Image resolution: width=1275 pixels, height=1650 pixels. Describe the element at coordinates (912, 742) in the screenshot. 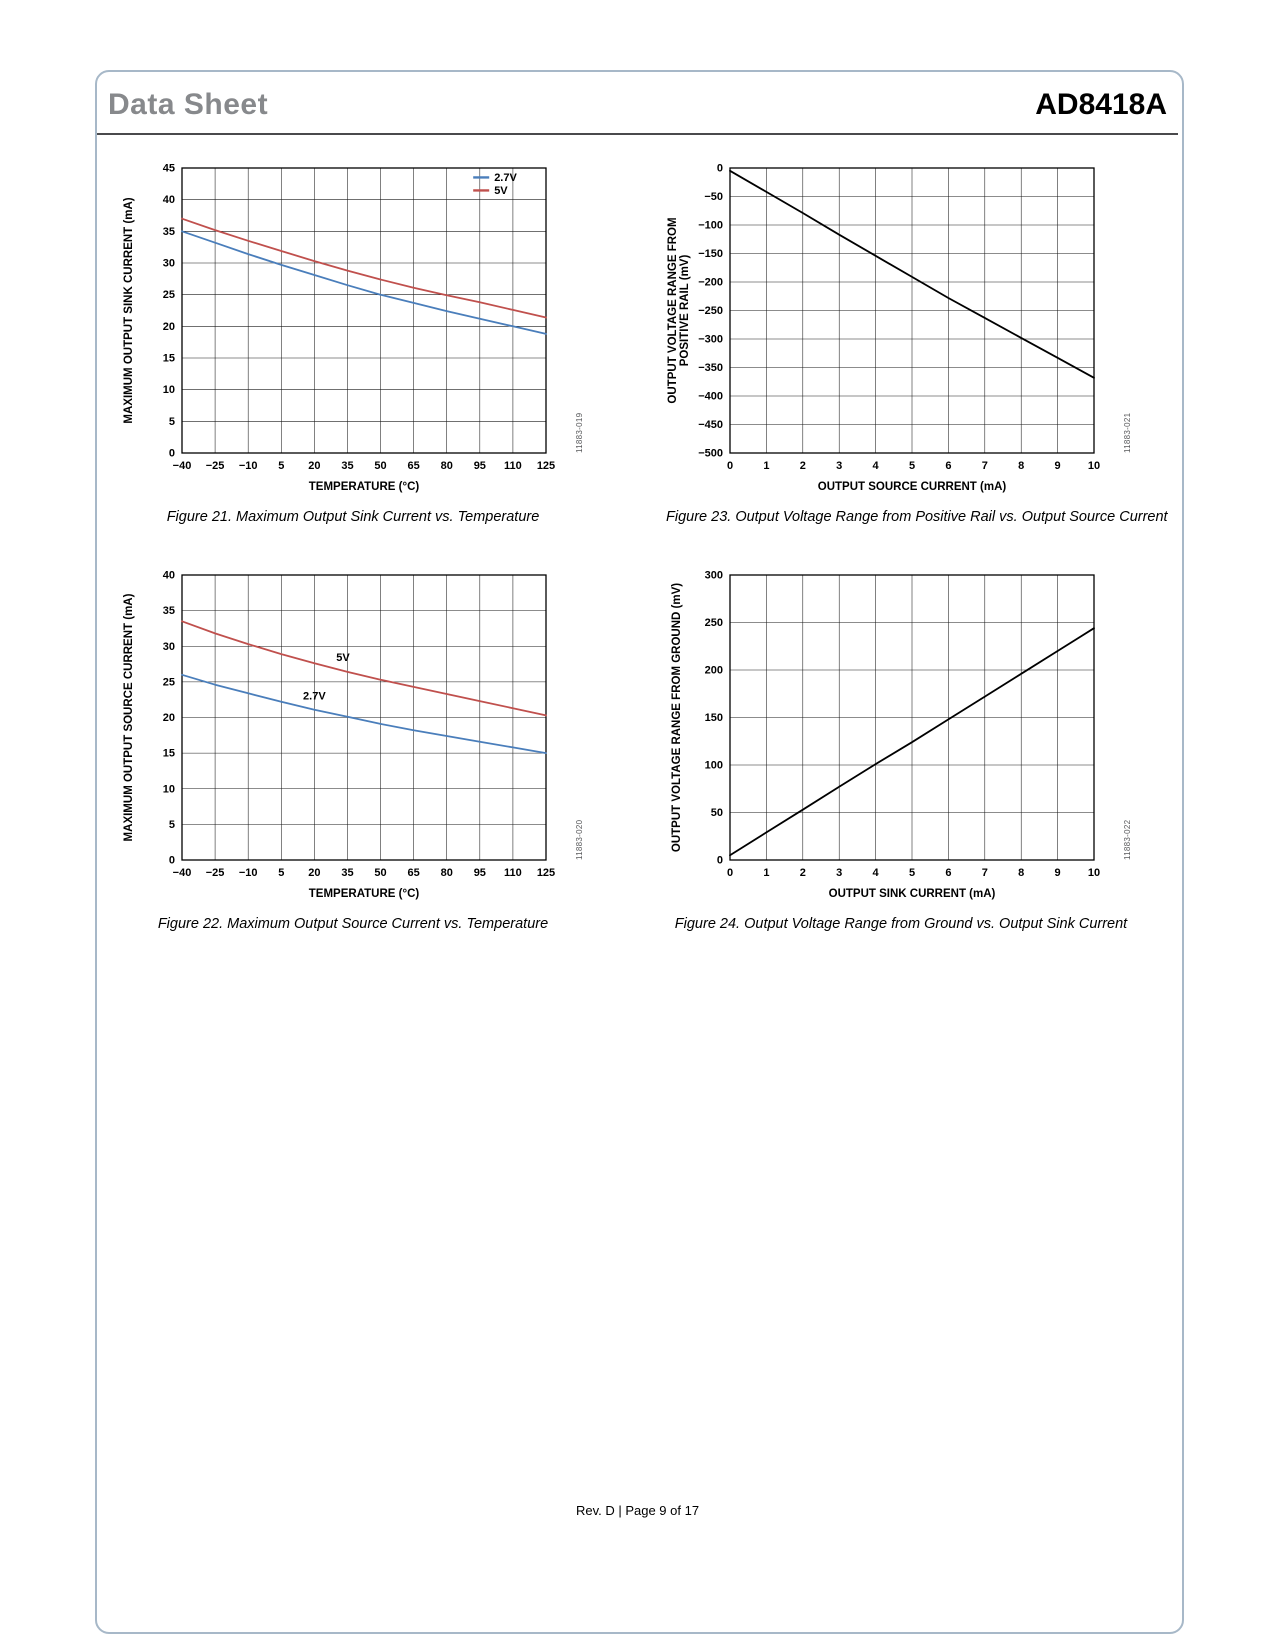

I see `series-output-voltage-from-ground` at that location.